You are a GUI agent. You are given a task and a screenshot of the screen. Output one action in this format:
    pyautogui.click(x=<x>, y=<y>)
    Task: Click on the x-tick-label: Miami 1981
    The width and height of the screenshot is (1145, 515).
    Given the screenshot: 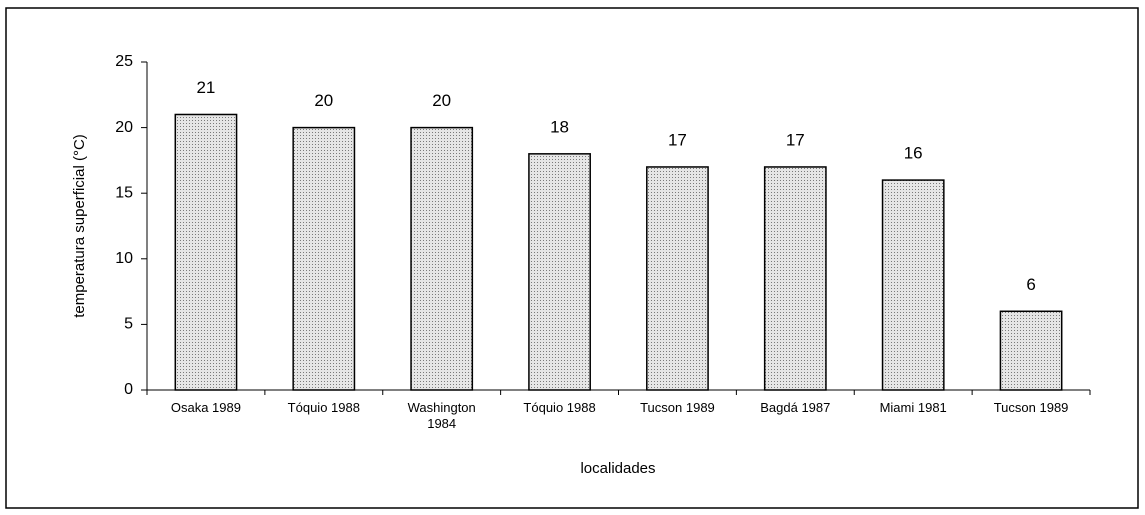 What is the action you would take?
    pyautogui.click(x=913, y=407)
    